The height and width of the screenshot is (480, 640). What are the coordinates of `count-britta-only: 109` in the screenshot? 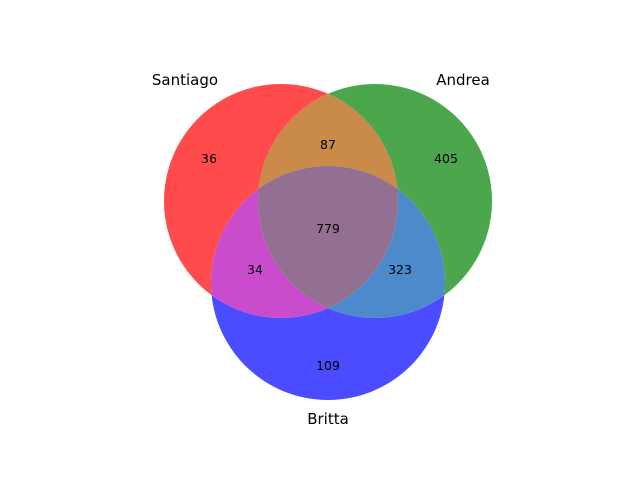 It's located at (328, 365).